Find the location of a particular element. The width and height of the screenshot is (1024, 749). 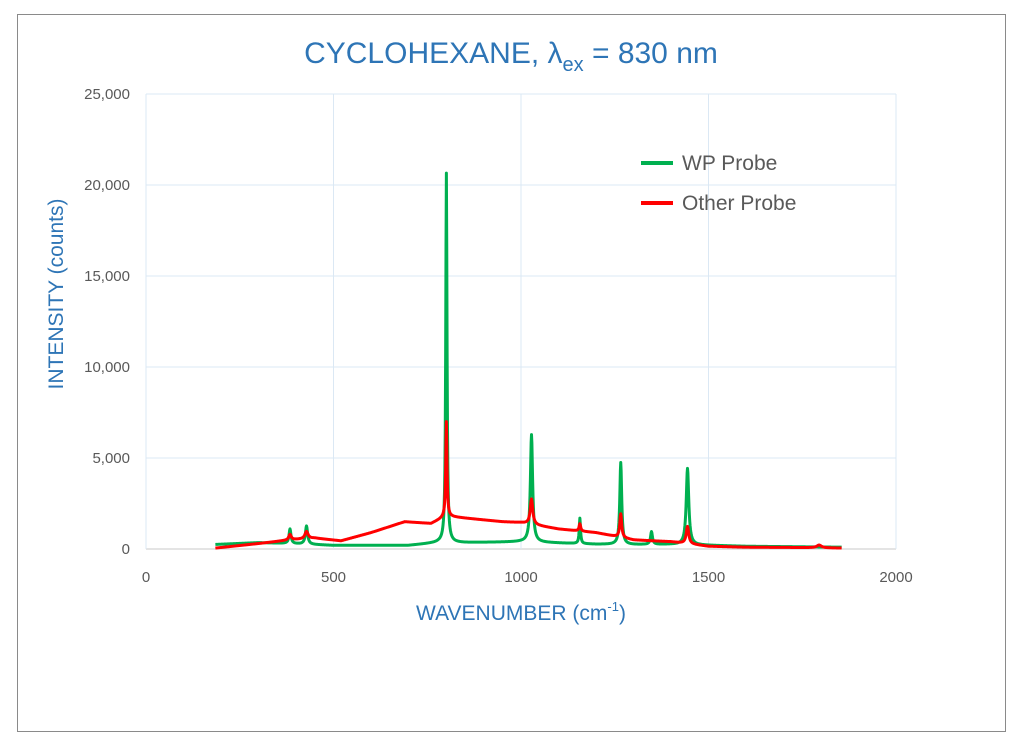

y-tick-label: 0 is located at coordinates (126, 549).